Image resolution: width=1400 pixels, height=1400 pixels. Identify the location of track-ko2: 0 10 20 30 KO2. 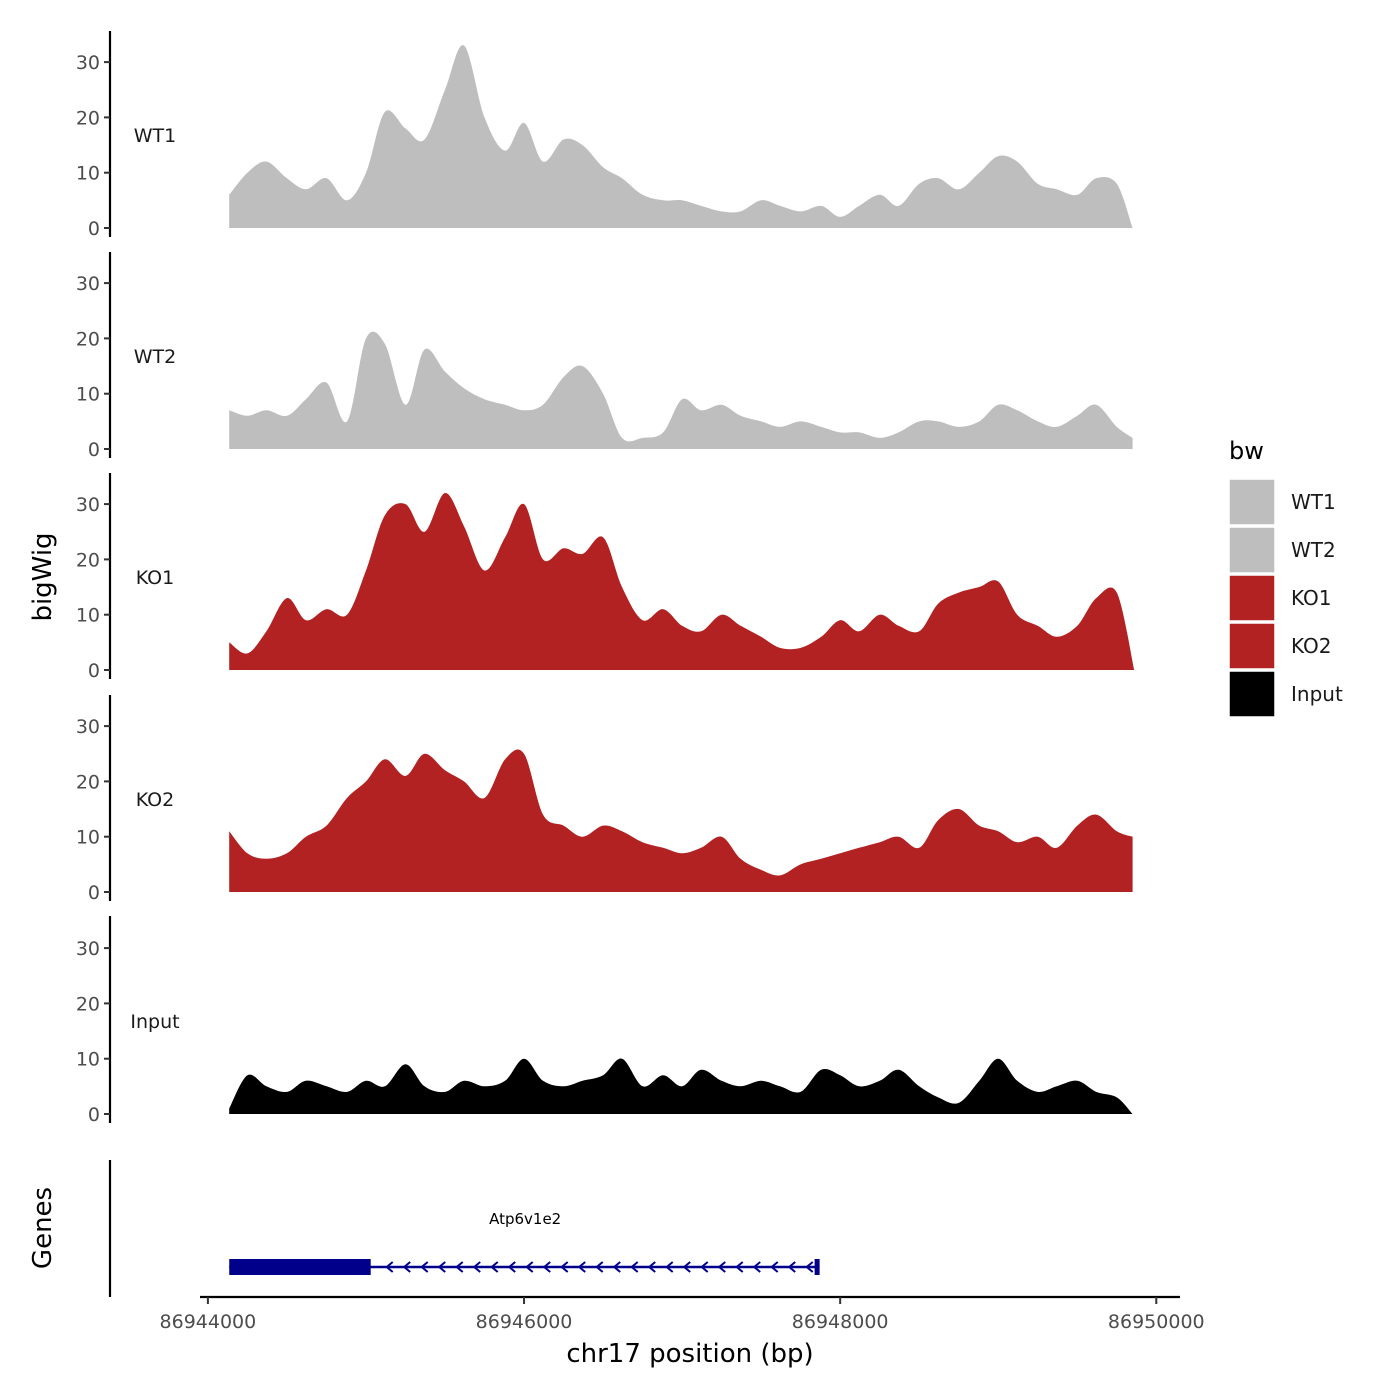
(604, 799).